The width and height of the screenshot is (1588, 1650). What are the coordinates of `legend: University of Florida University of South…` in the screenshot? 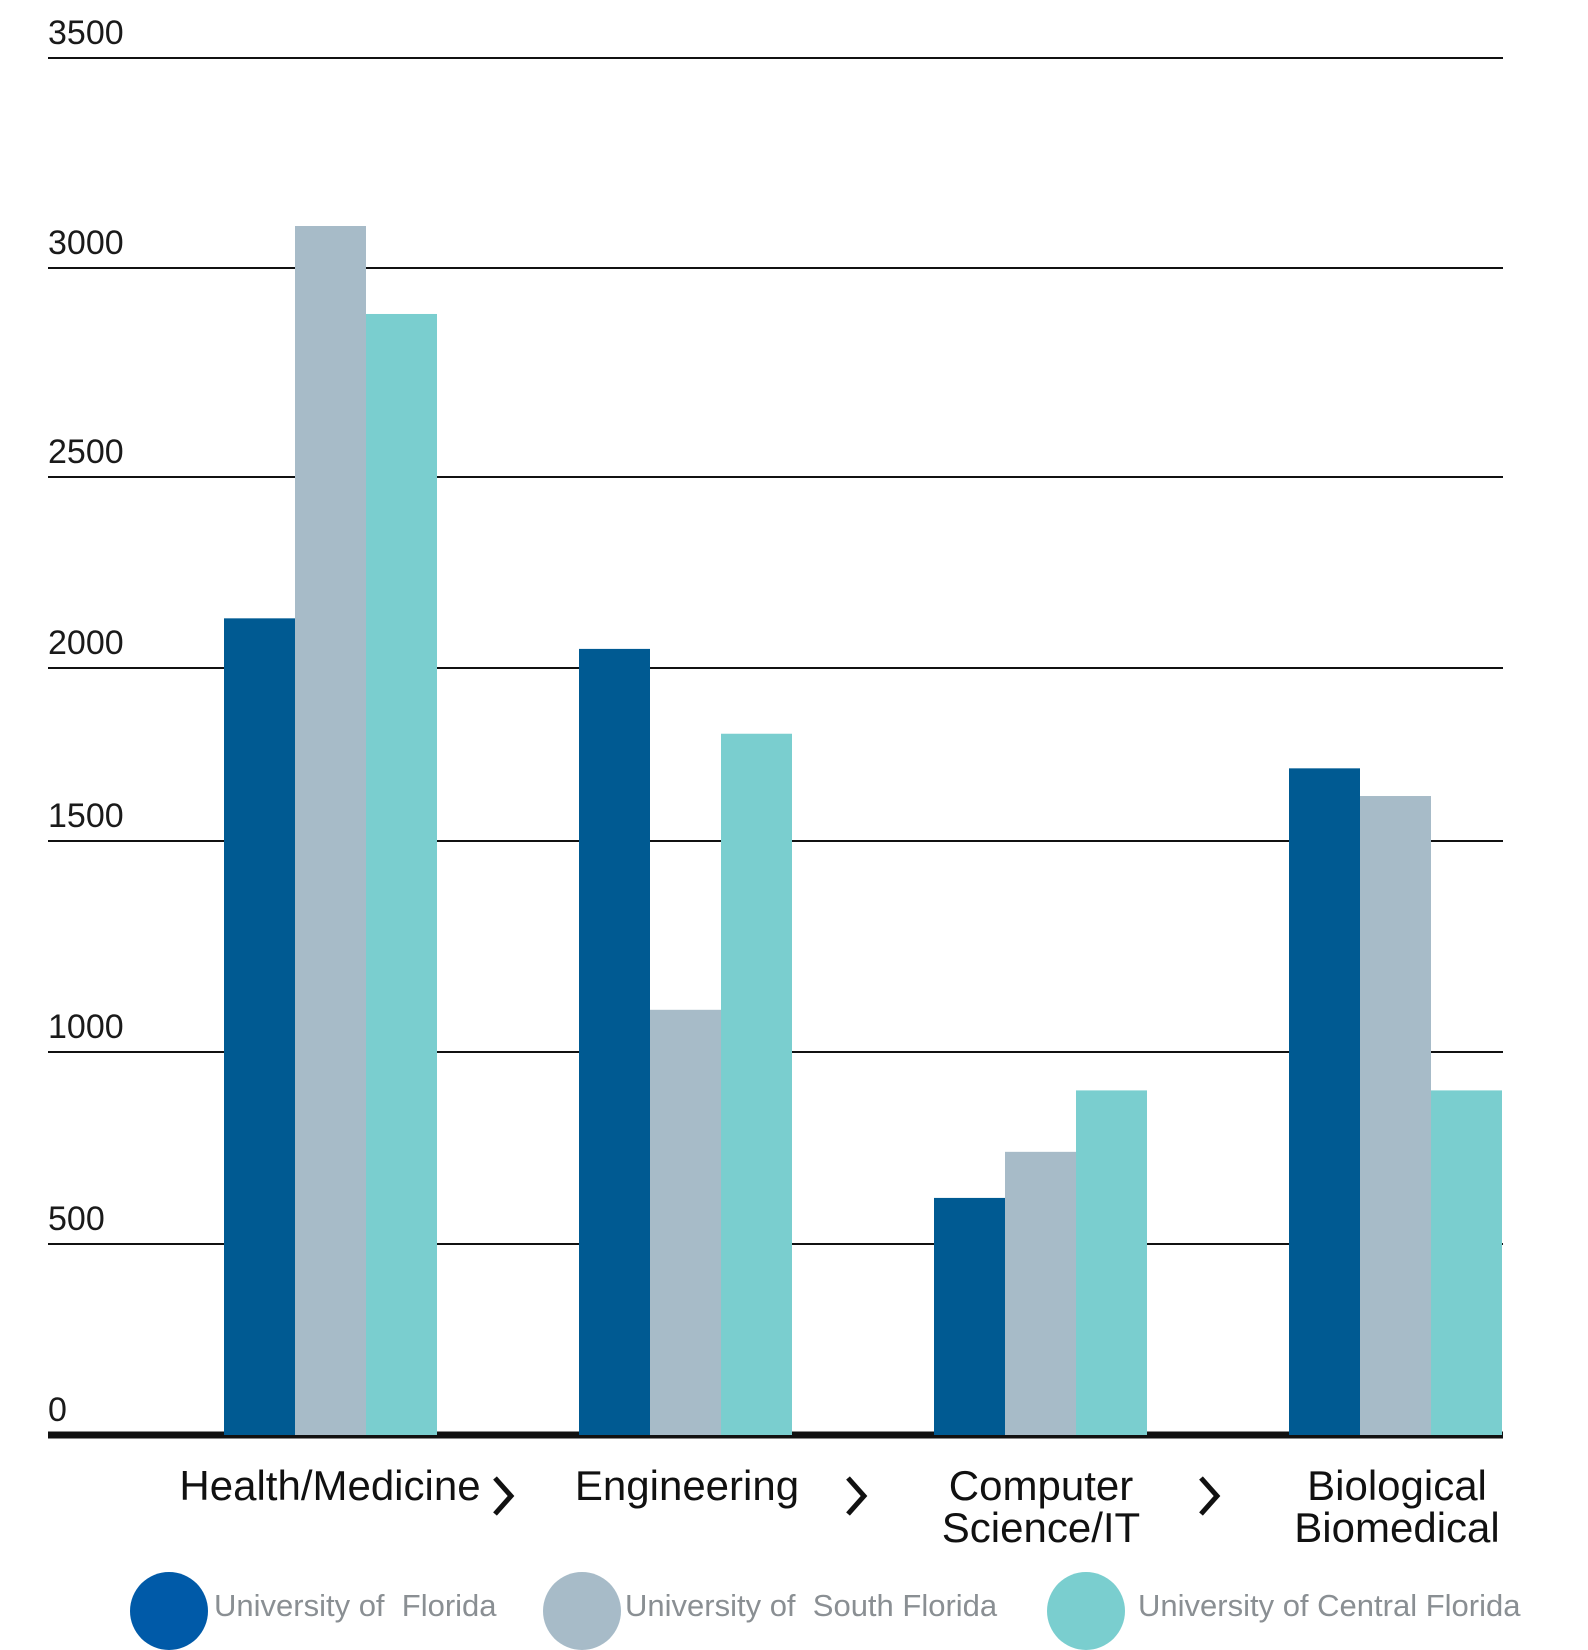 It's located at (794, 1609).